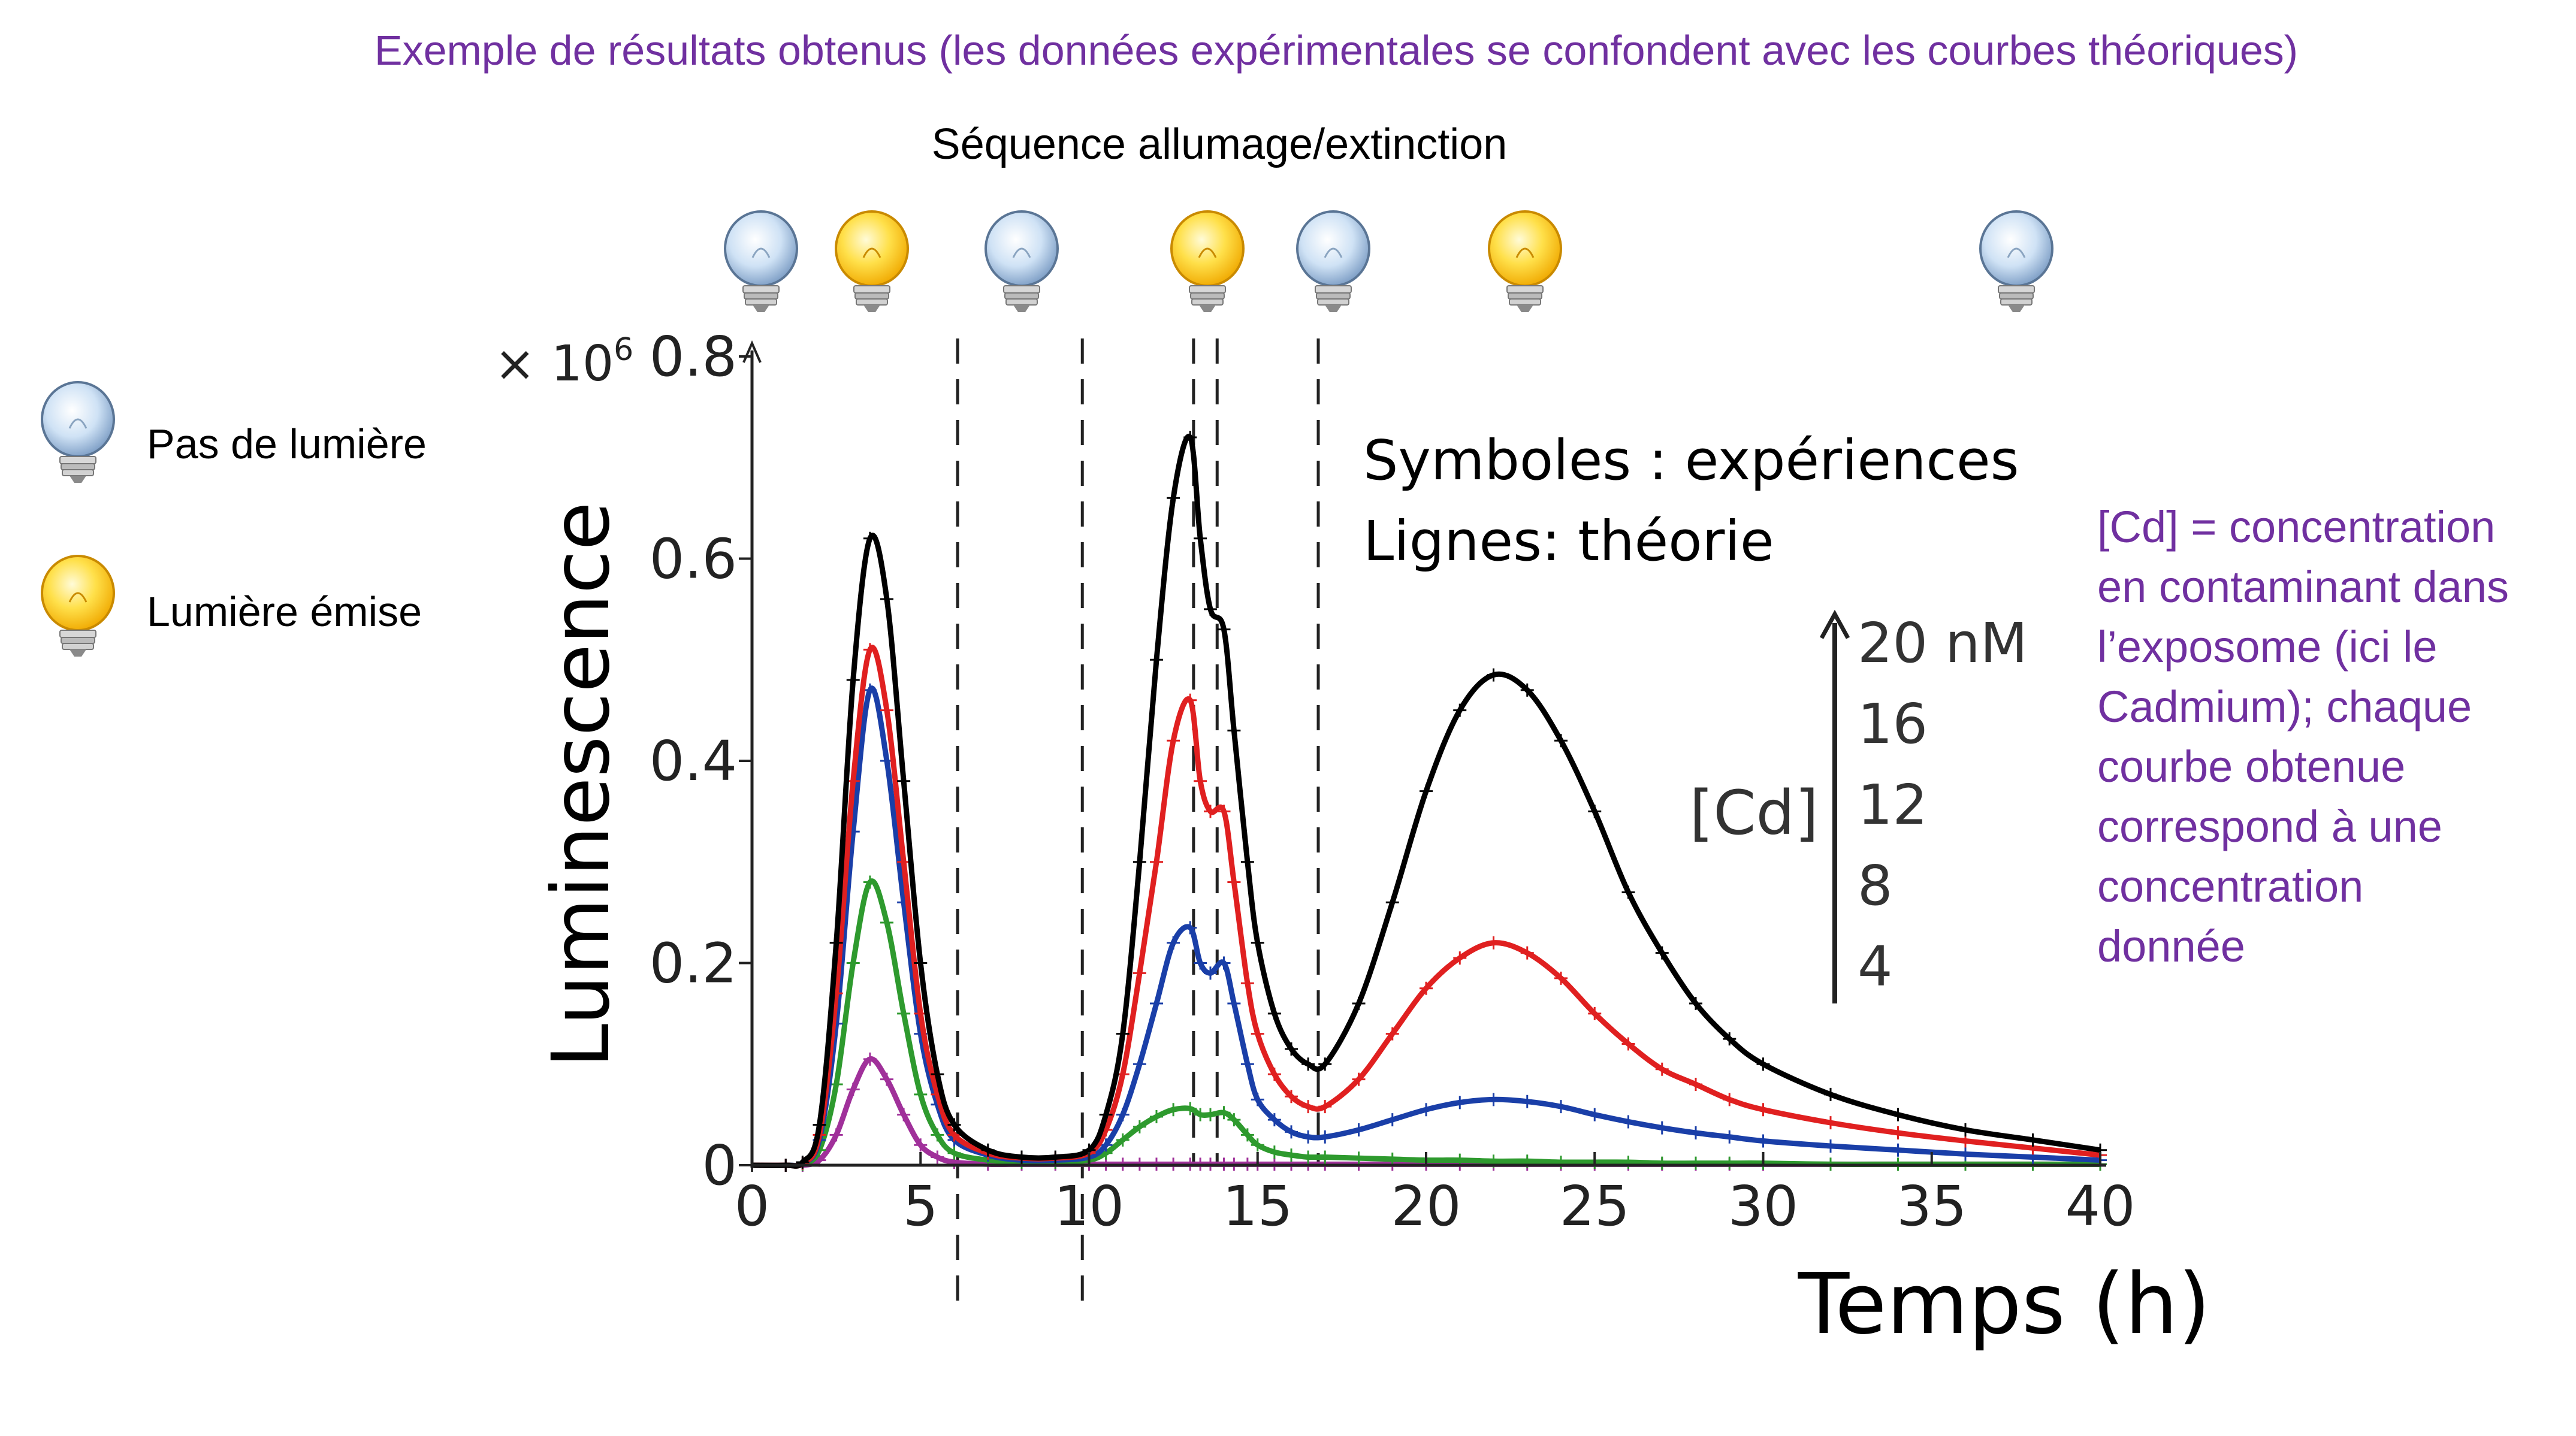  I want to click on side-note-line: courbe obtenue, so click(2251, 766).